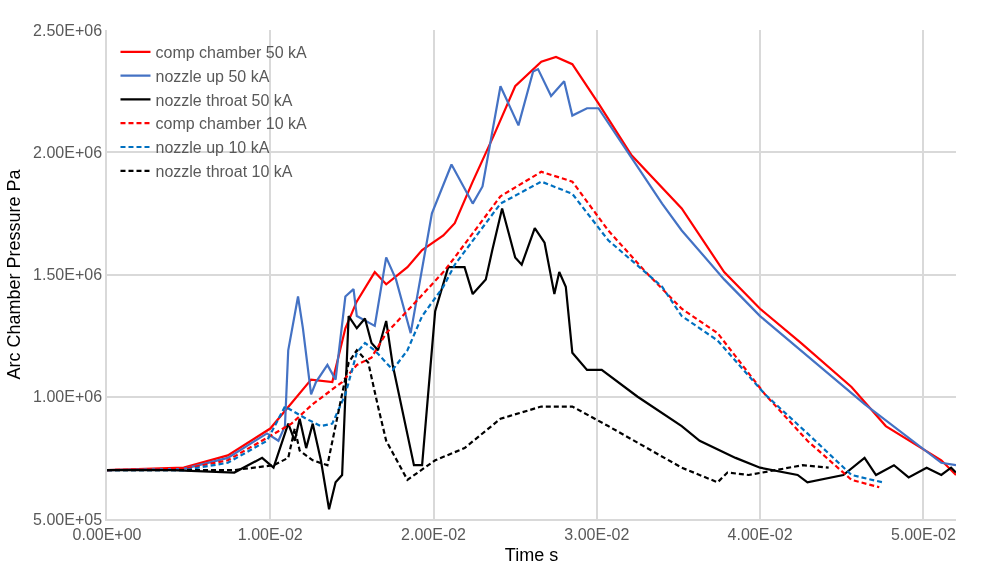 The width and height of the screenshot is (1004, 574). I want to click on x-tick-label: 3.00E-02, so click(597, 534).